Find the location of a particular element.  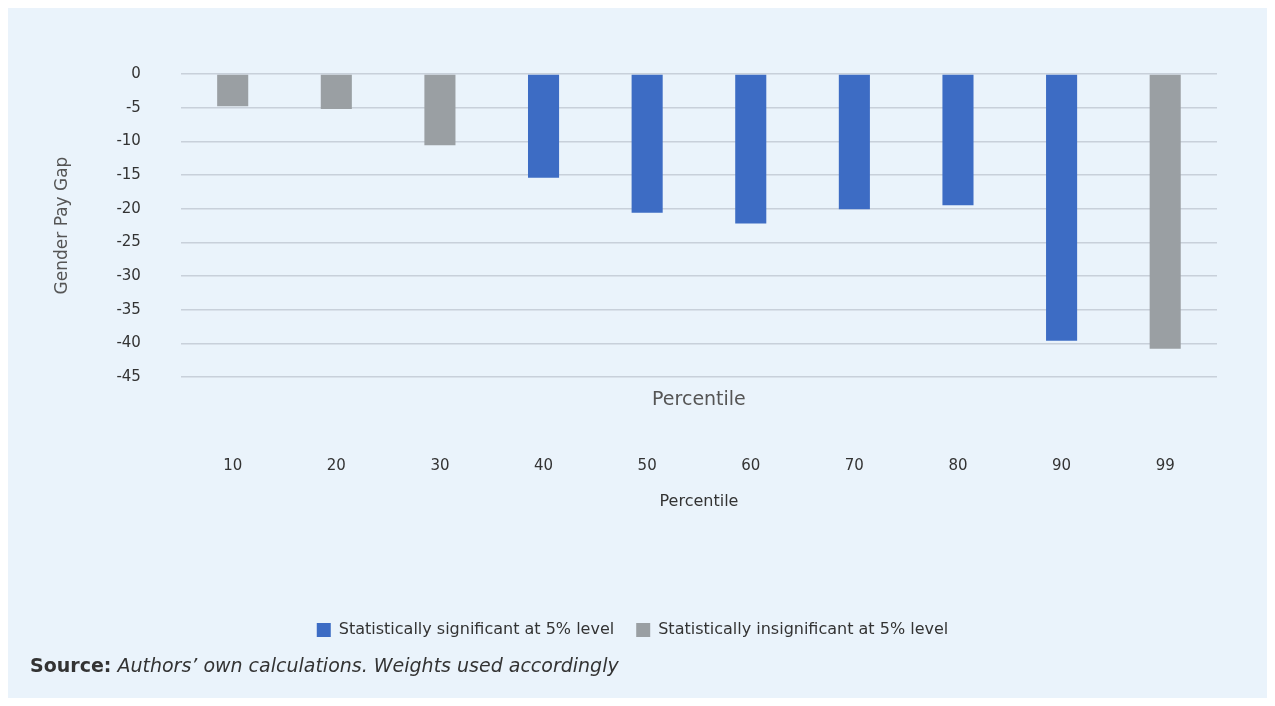

y-axis-title: Gender Pay Gap is located at coordinates (60, 225).